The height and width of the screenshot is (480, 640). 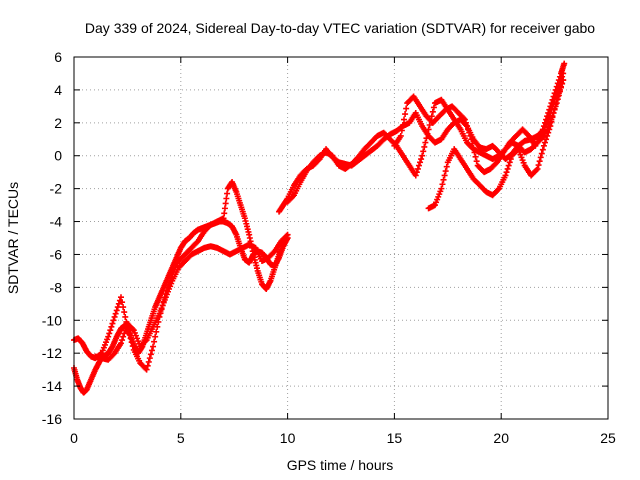 What do you see at coordinates (56, 222) in the screenshot?
I see `y-tick-label: -4` at bounding box center [56, 222].